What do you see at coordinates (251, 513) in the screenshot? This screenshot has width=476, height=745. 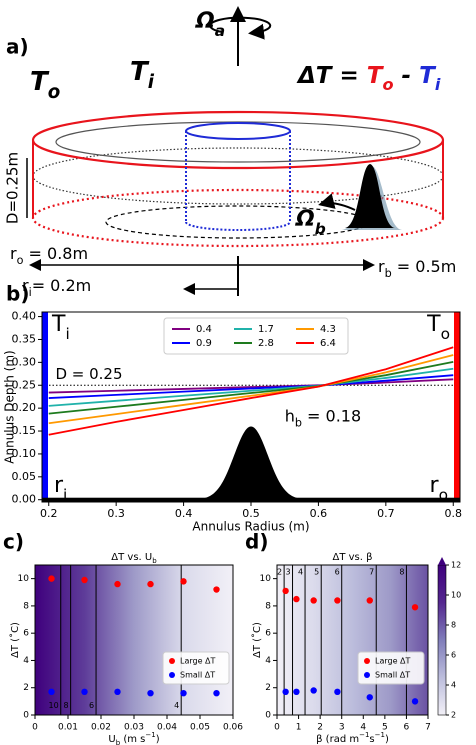 I see `x-tick-label: 0.5` at bounding box center [251, 513].